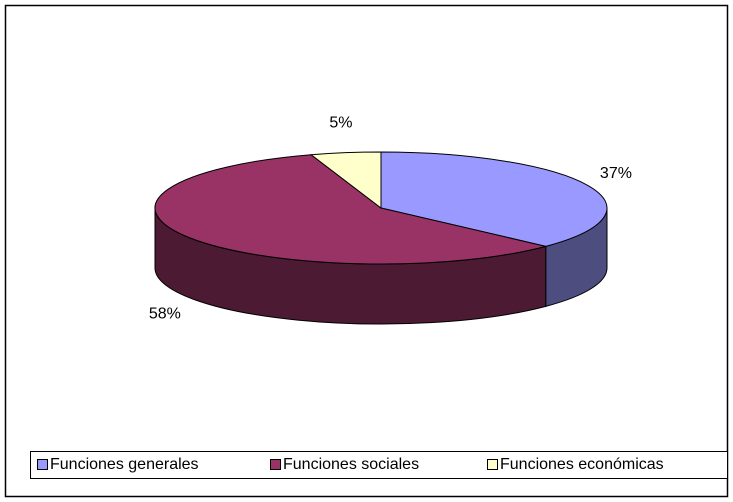 The image size is (733, 502). What do you see at coordinates (340, 122) in the screenshot?
I see `data-label: 5%` at bounding box center [340, 122].